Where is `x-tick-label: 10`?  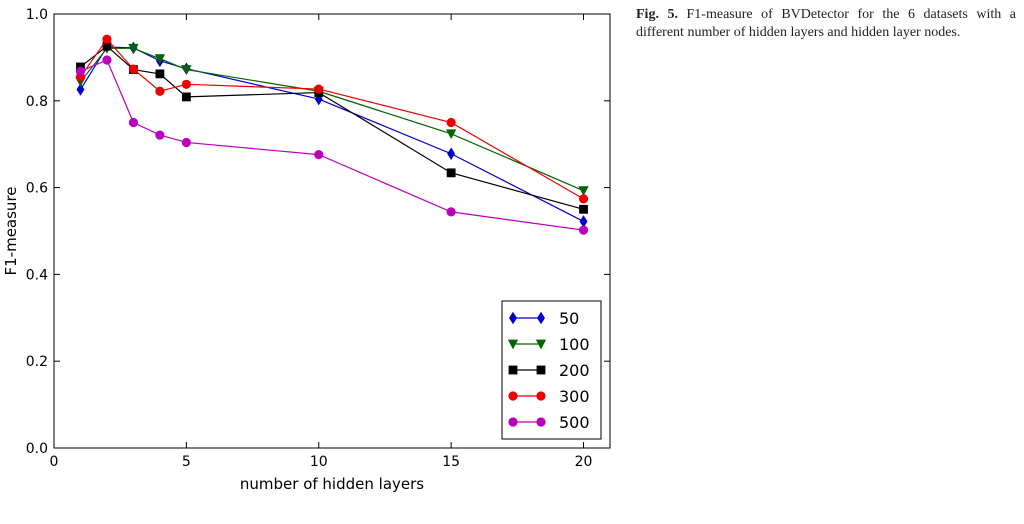
x-tick-label: 10 is located at coordinates (319, 462).